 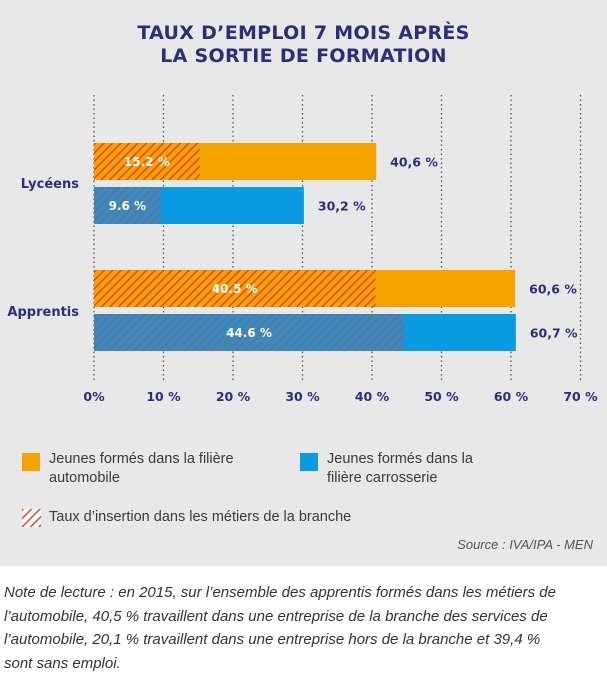 I want to click on chart-title-line1: TAUX D’EMPLOI 7 MOIS APRÈS, so click(x=303, y=33).